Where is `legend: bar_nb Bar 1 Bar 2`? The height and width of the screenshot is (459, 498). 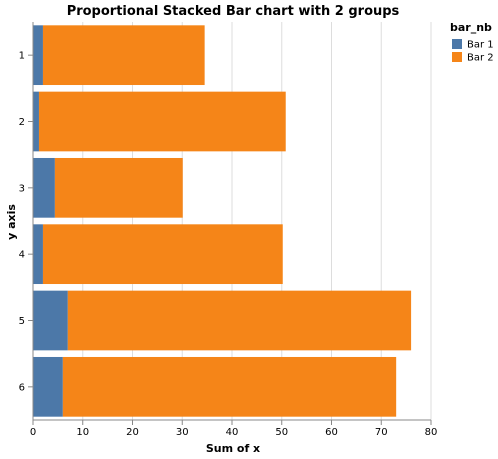
legend: bar_nb Bar 1 Bar 2 is located at coordinates (472, 42).